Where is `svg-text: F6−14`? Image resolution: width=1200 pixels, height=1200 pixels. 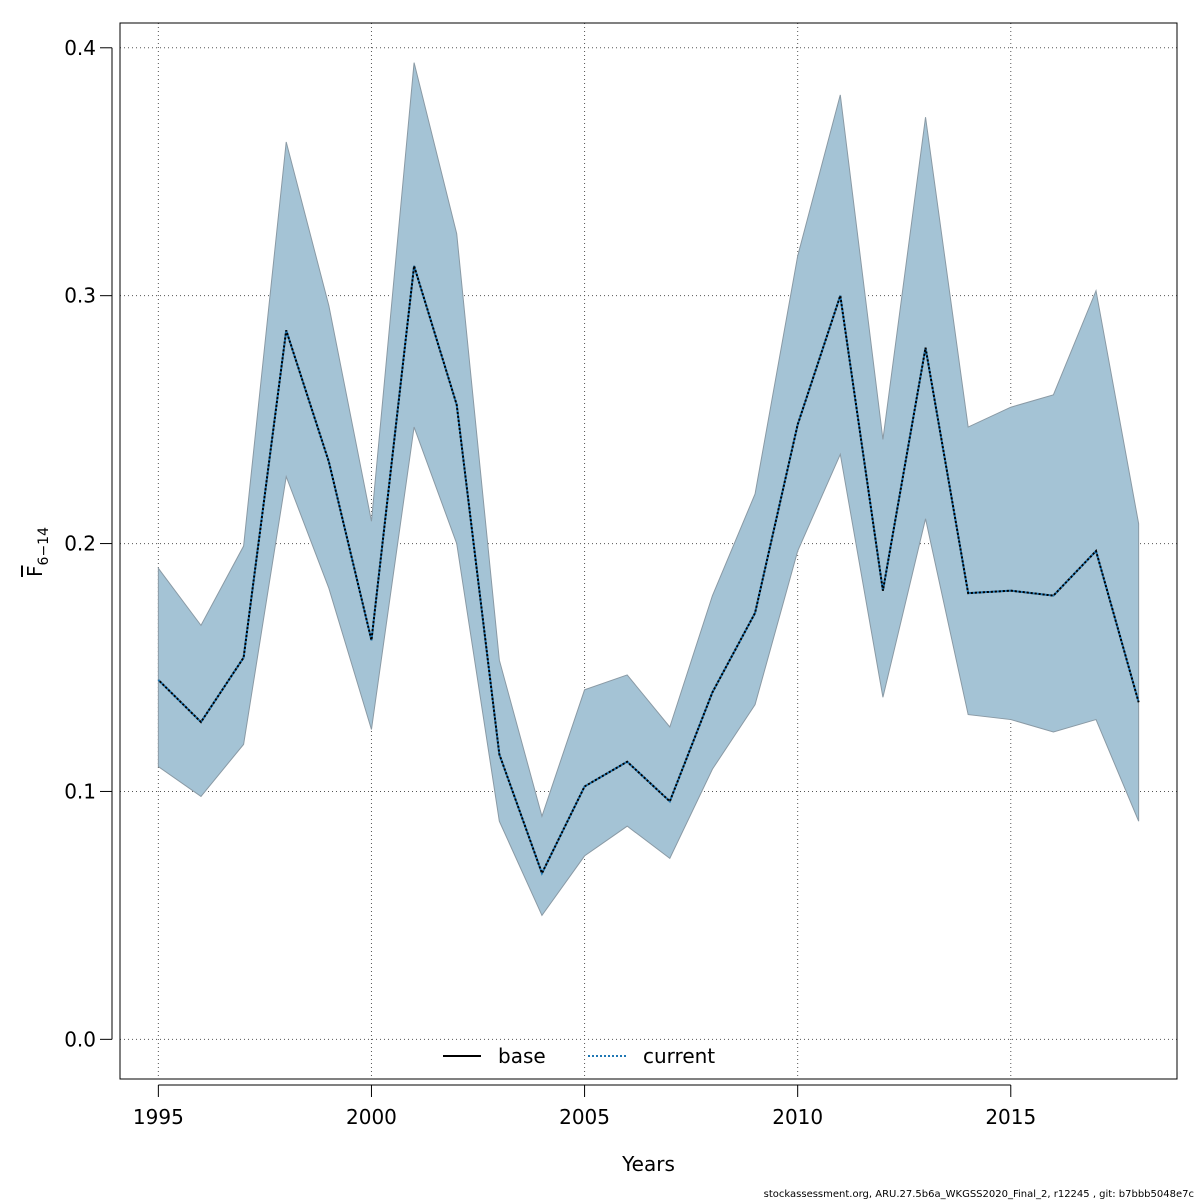
svg-text: F6−14 is located at coordinates (37, 552).